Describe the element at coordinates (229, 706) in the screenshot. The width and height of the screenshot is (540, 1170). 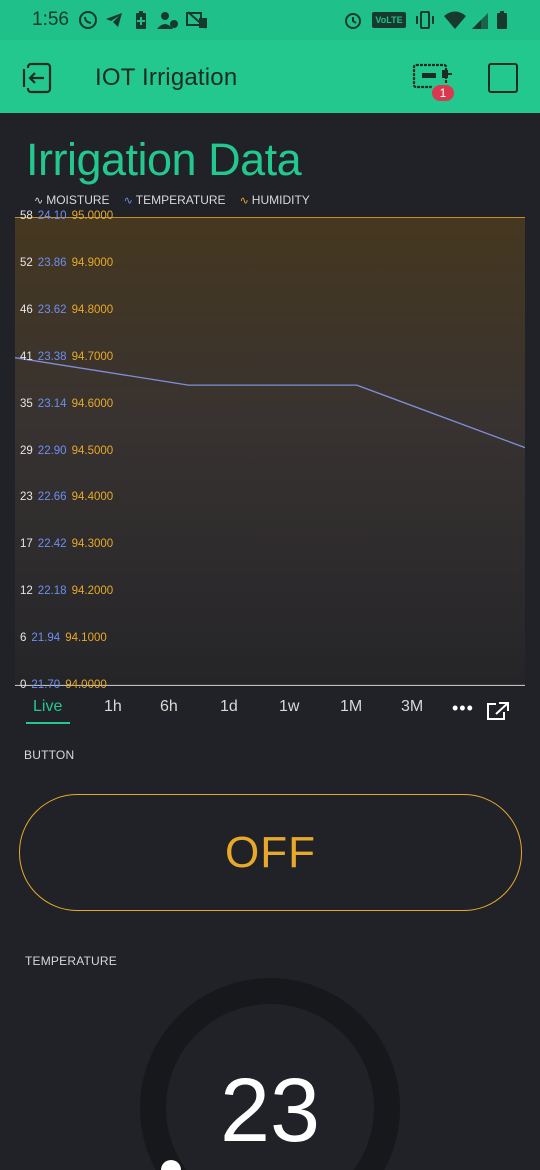
I see `tab-1d: 1d` at that location.